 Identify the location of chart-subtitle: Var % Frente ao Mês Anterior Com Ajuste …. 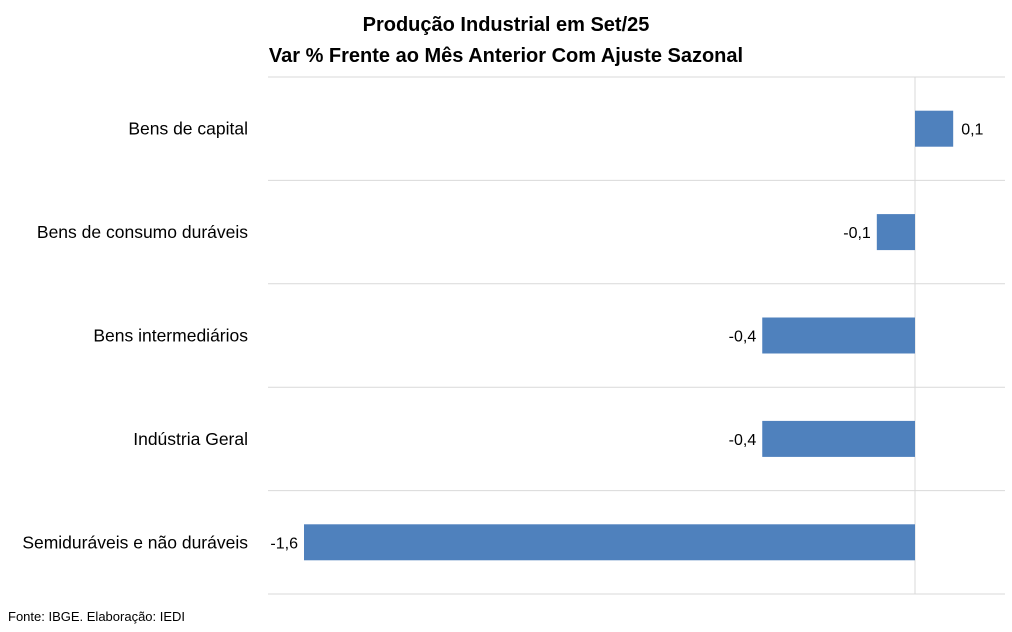
(506, 56).